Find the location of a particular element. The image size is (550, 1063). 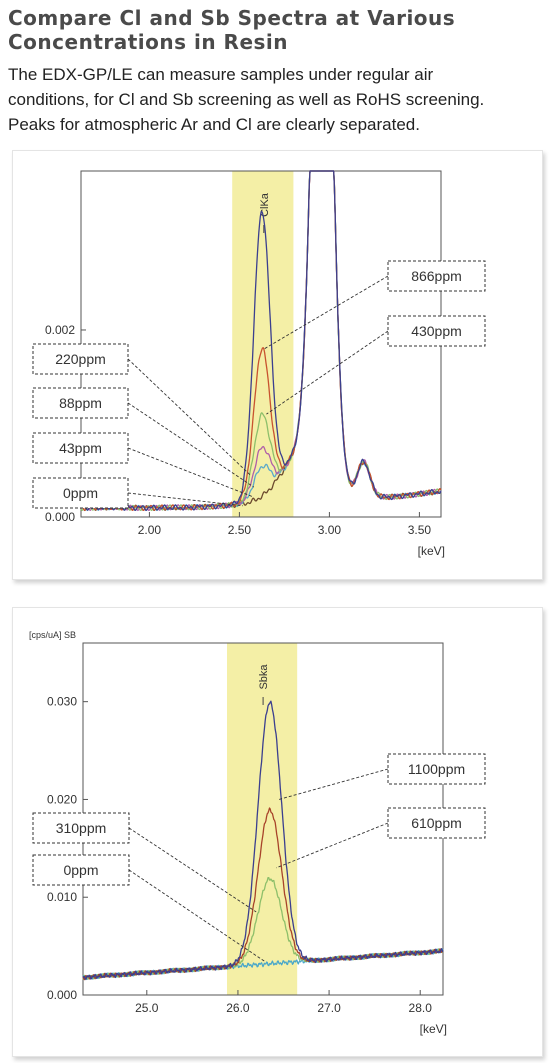

y-tick-label: 0.020 is located at coordinates (62, 799).